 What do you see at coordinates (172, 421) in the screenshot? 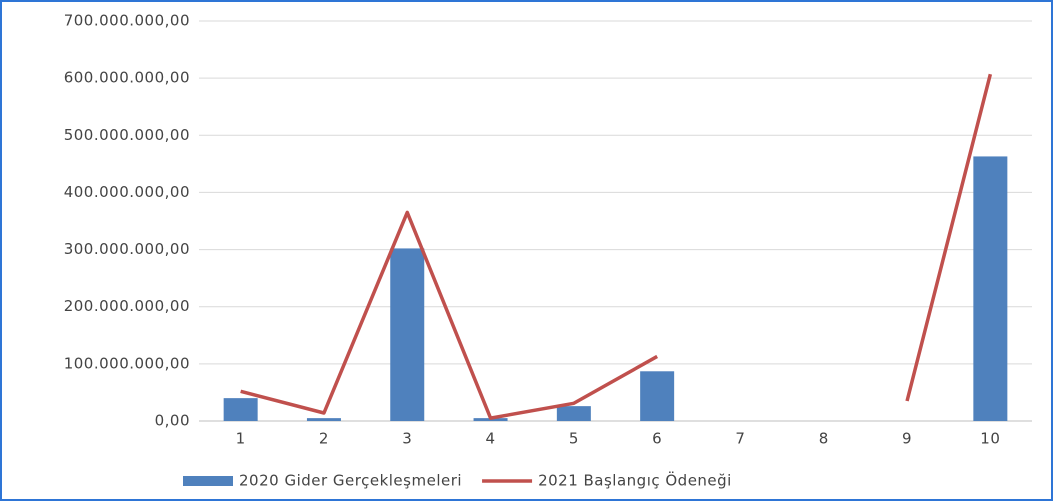
I see `y-tick-label: 0,00` at bounding box center [172, 421].